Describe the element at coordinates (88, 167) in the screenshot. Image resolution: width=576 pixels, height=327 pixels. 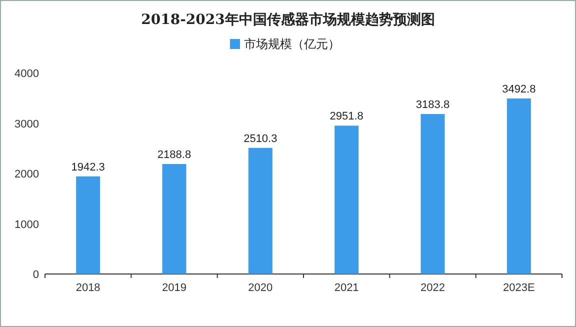
I see `data-label: 1942.3` at that location.